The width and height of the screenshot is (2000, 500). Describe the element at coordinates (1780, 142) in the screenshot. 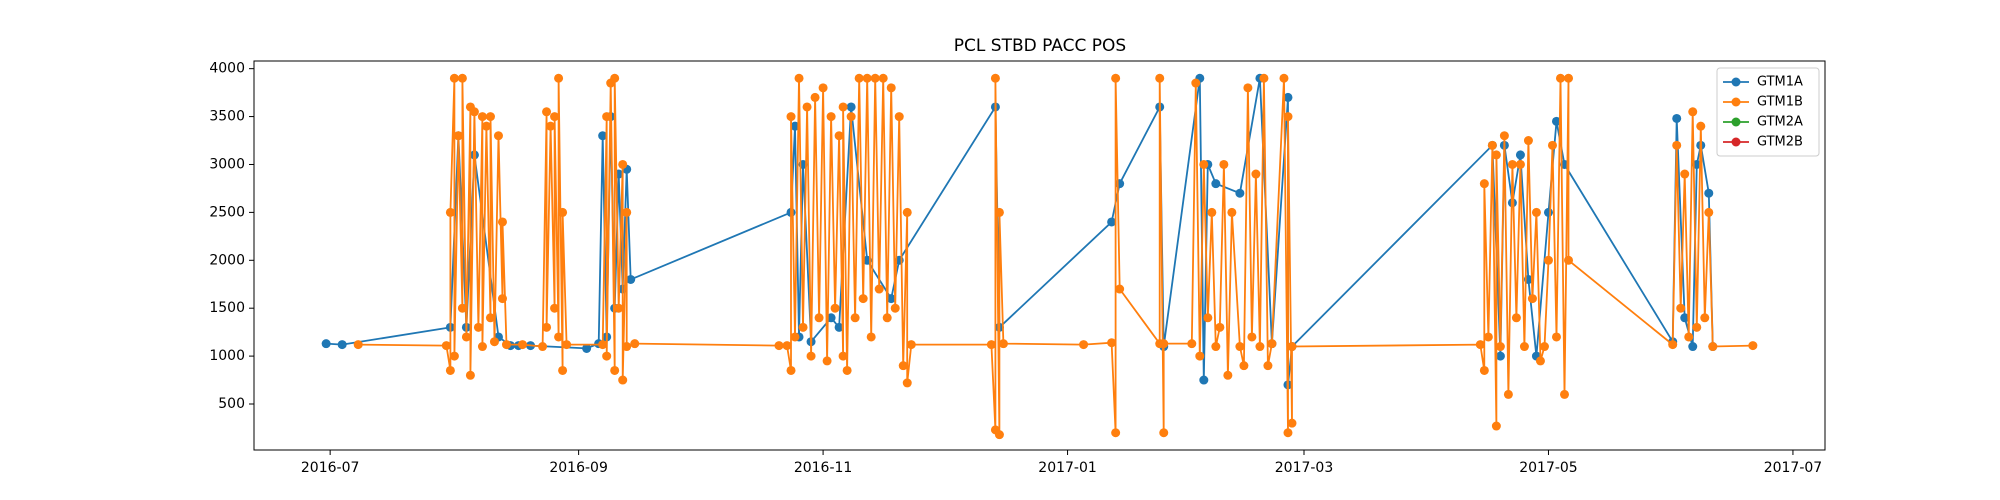

I see `legend-label: GTM2B` at that location.